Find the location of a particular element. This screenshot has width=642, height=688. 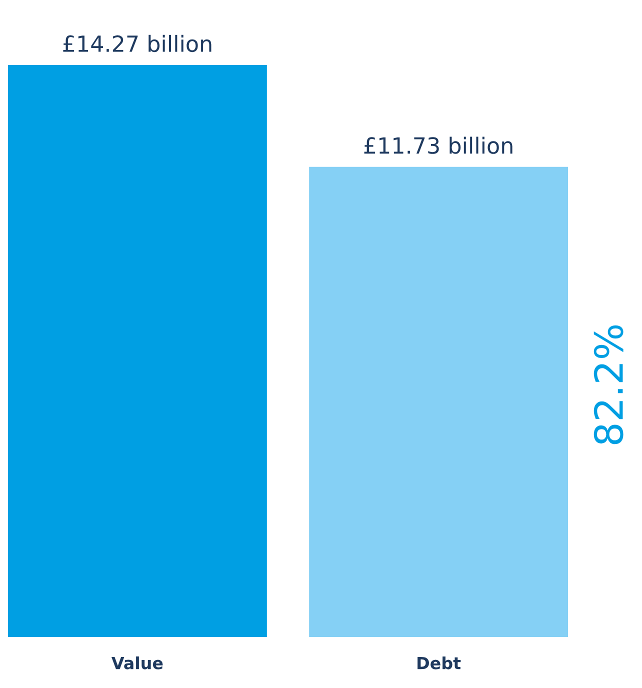

data-label: £14.27 billion is located at coordinates (137, 43).